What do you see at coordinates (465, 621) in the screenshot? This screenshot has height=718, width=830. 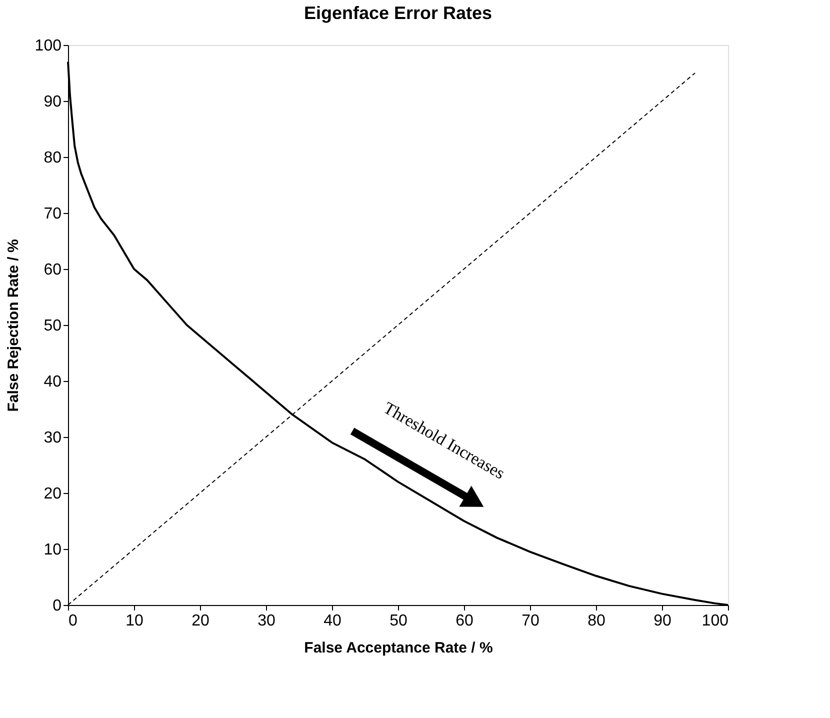 I see `x-tick-label: 60` at bounding box center [465, 621].